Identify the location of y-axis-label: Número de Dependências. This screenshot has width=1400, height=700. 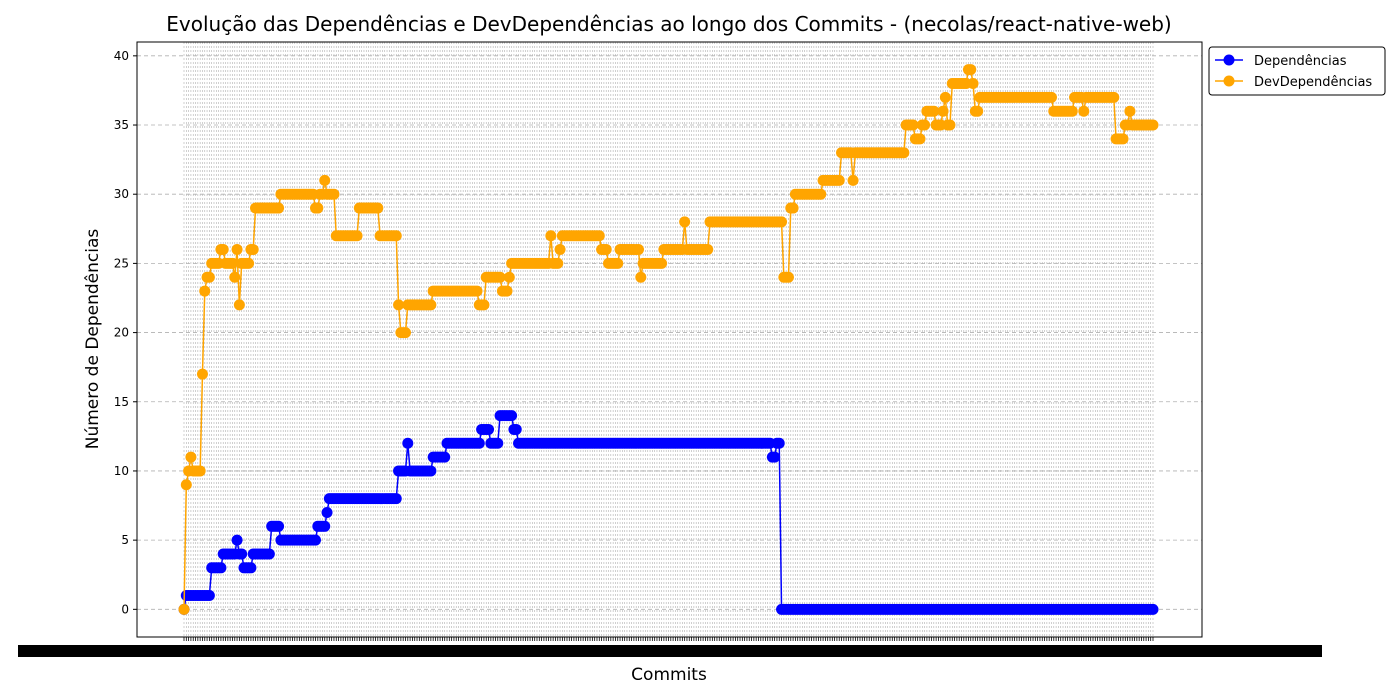
(93, 339).